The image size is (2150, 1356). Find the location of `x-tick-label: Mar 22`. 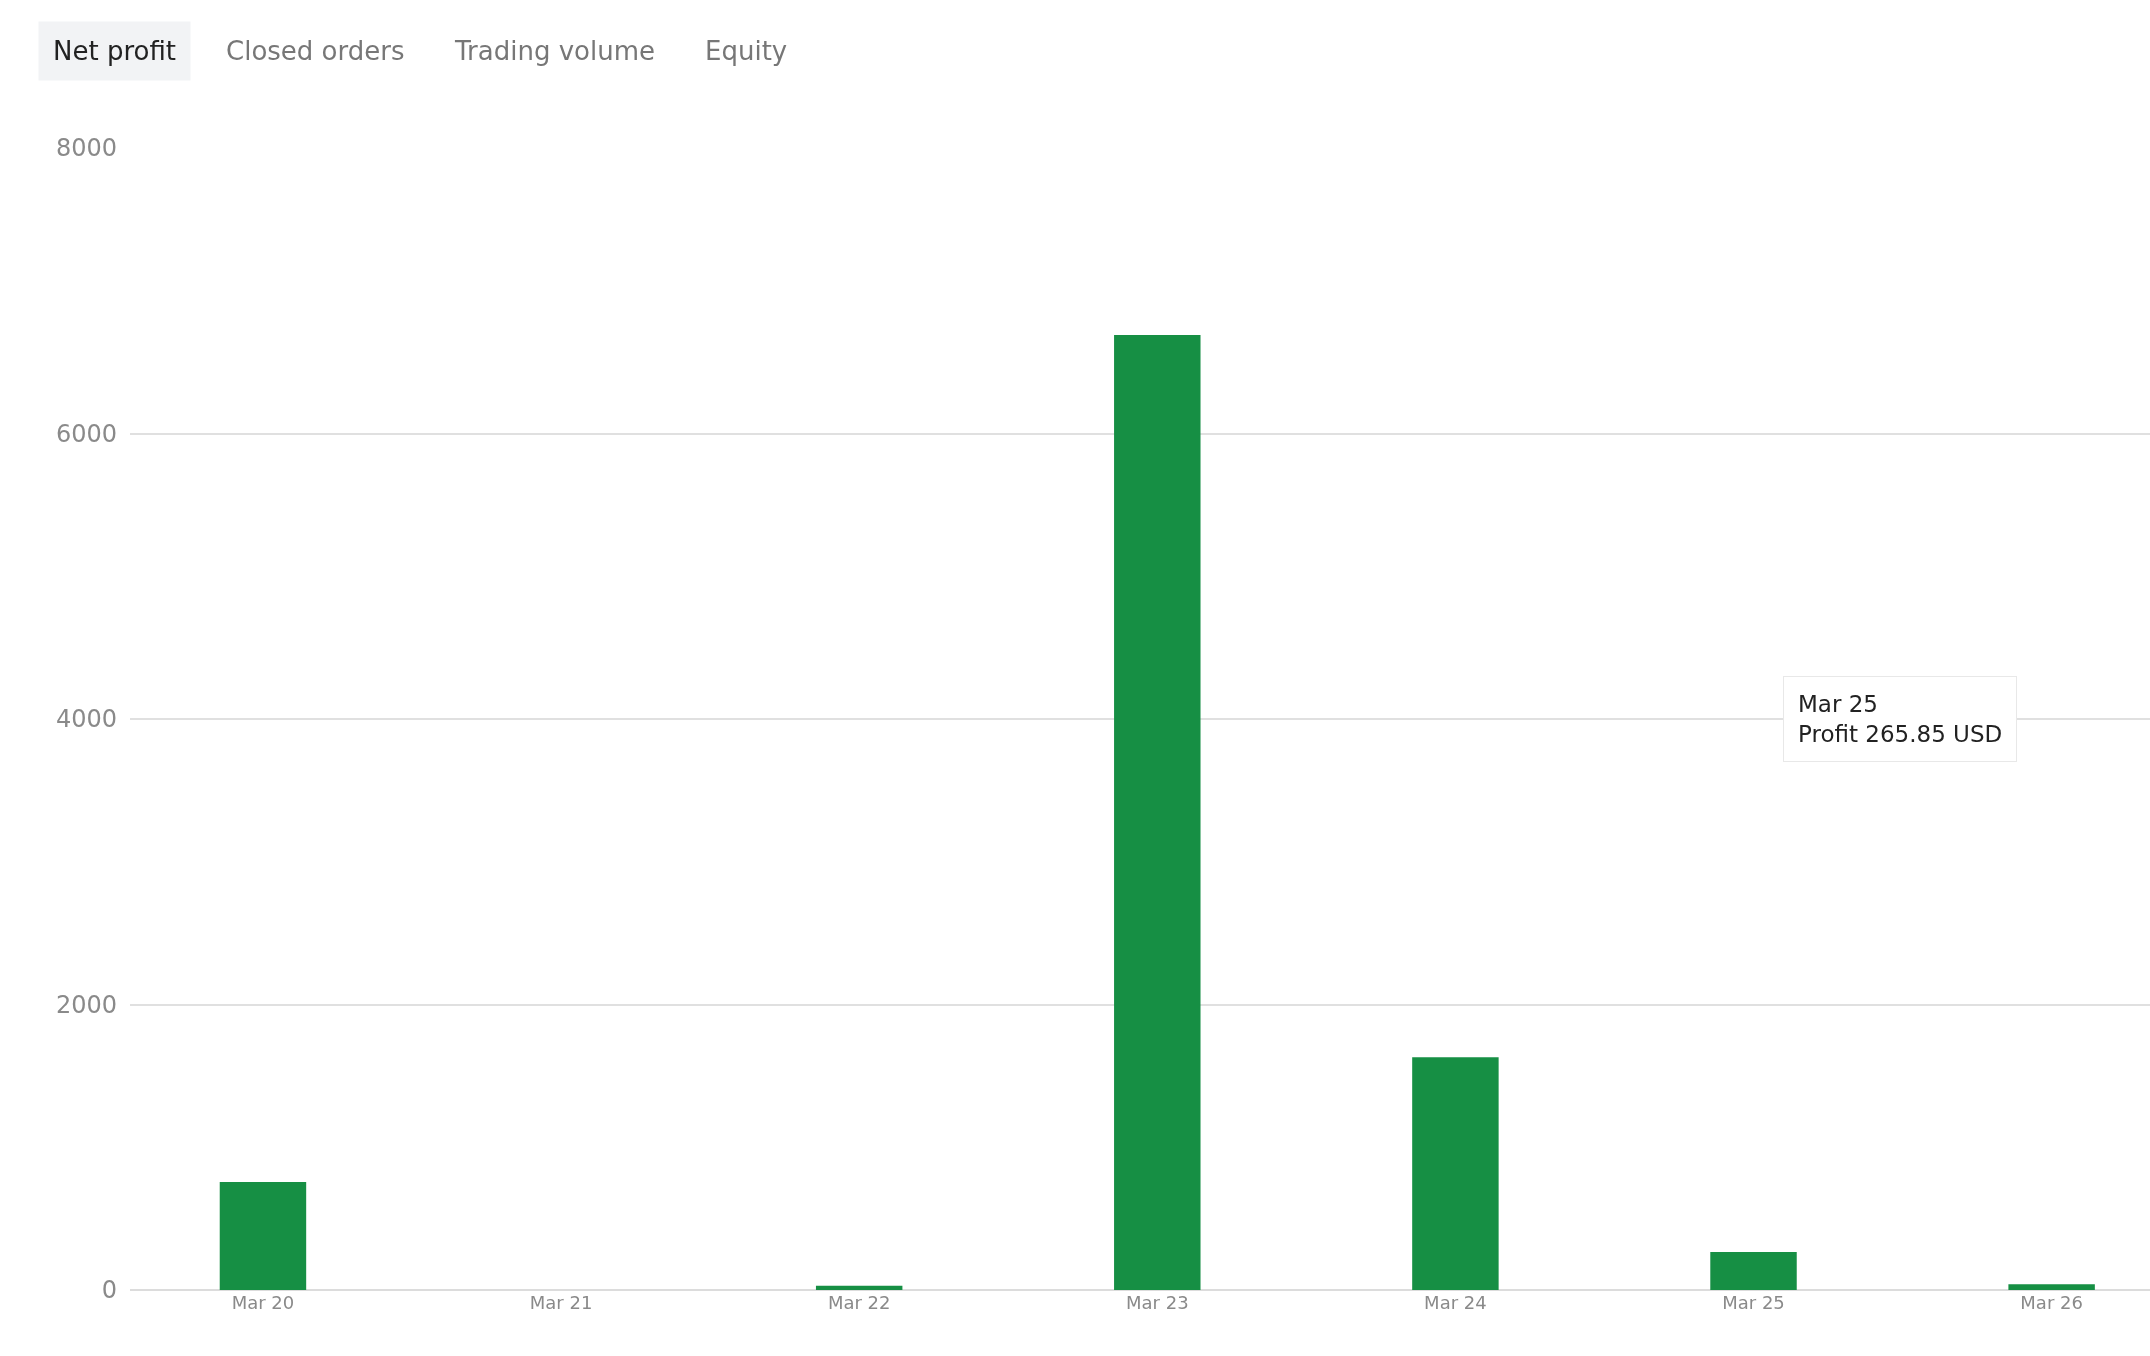

x-tick-label: Mar 22 is located at coordinates (859, 1302).